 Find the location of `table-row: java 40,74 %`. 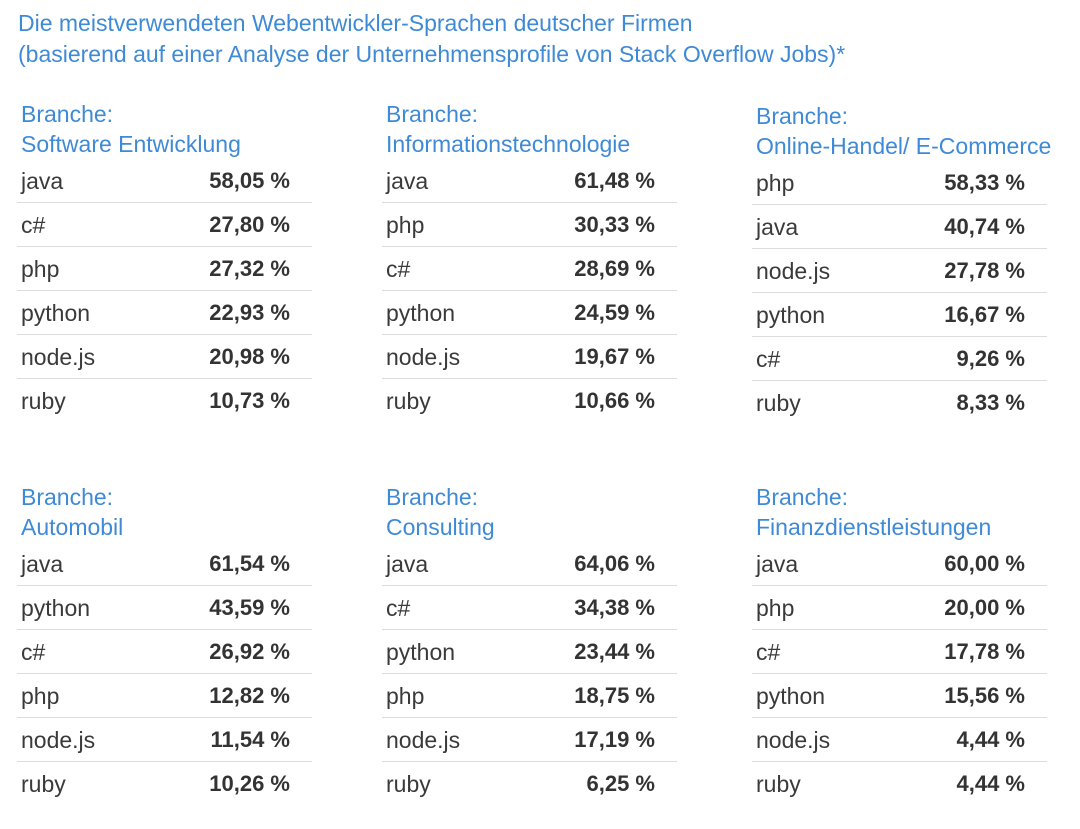

table-row: java 40,74 % is located at coordinates (899, 227).